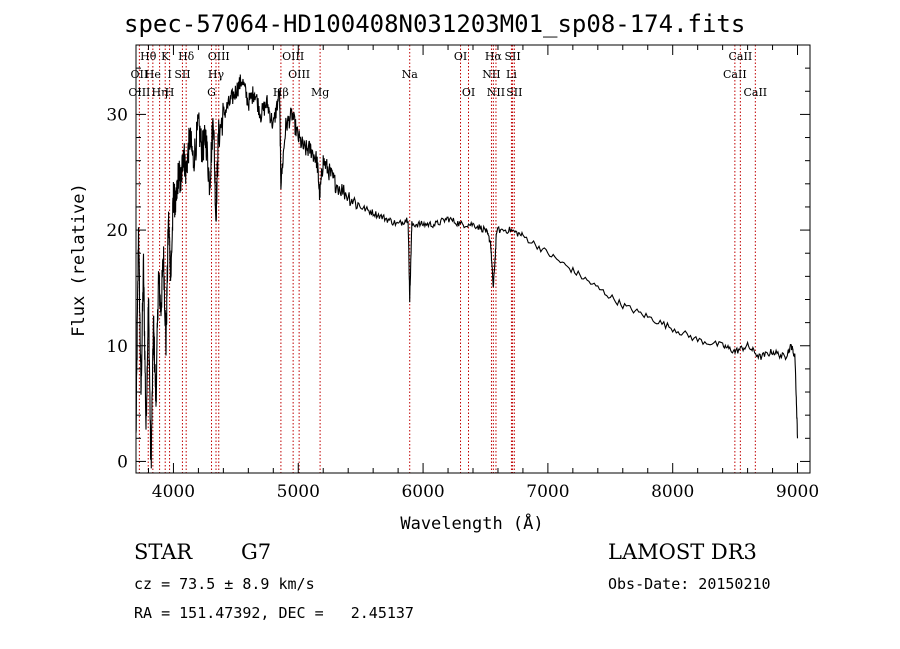 This screenshot has width=900, height=649. Describe the element at coordinates (298, 492) in the screenshot. I see `x-tick-label: 5000` at that location.